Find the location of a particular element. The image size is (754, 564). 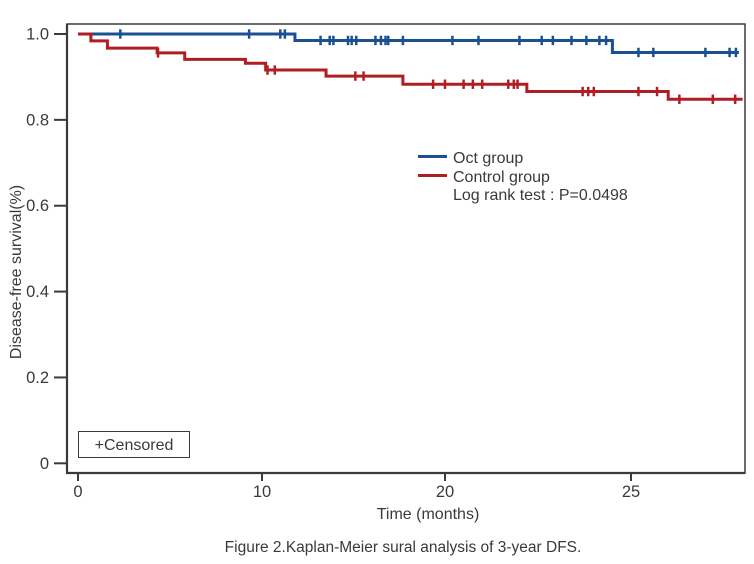

y-tick-label: 0 is located at coordinates (44, 464).